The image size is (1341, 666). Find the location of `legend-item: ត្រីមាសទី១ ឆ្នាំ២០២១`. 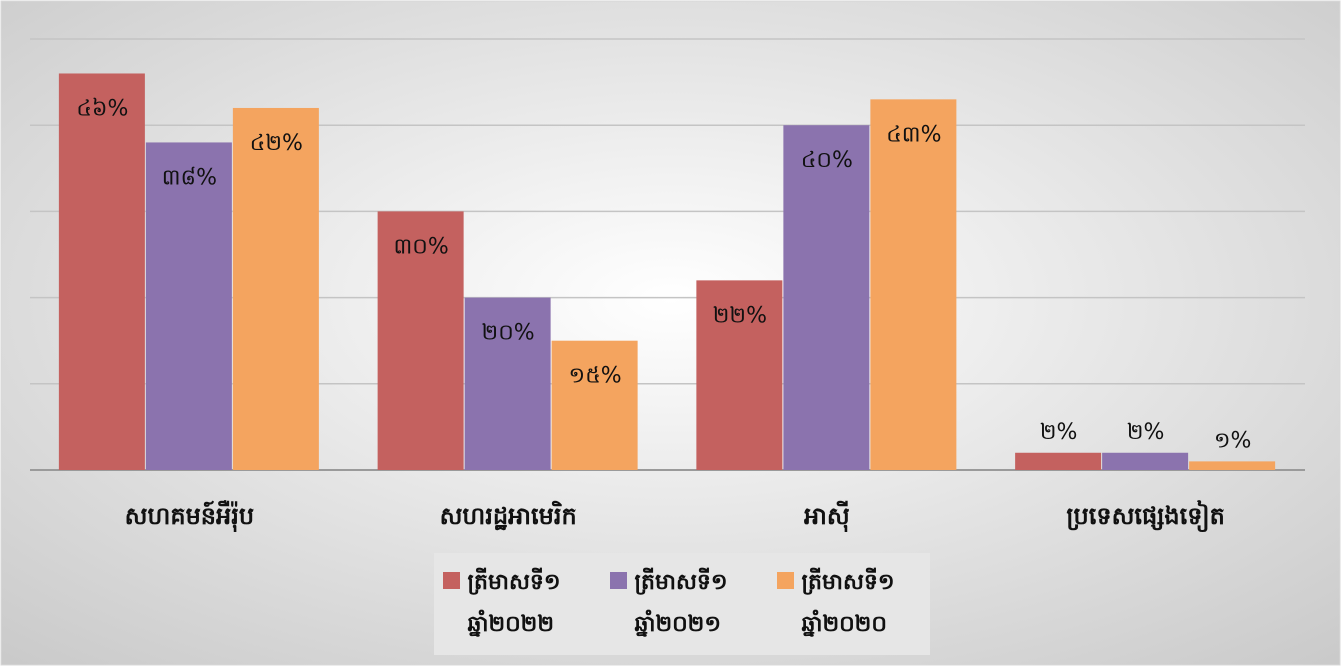

legend-item: ត្រីមាសទី១ ឆ្នាំ២០២១ is located at coordinates (682, 604).